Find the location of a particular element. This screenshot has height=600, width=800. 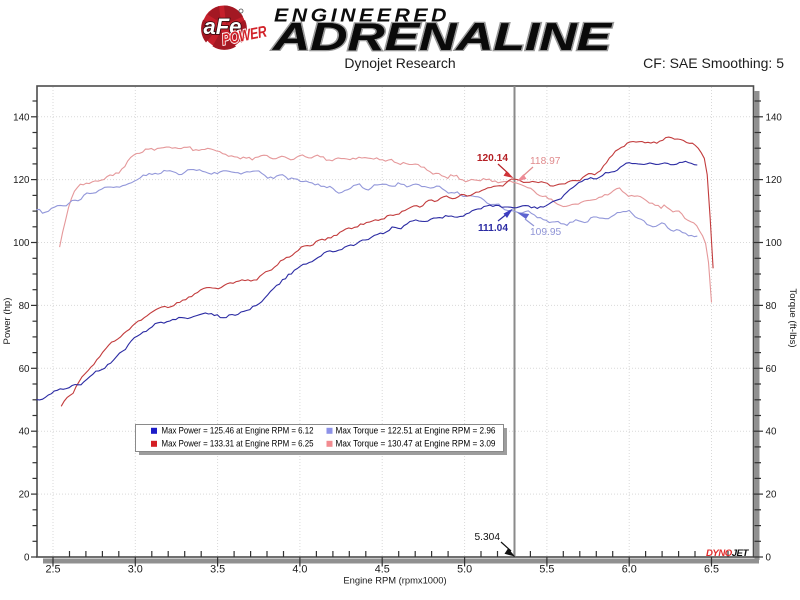

svg-text: 5.5 is located at coordinates (546, 570).